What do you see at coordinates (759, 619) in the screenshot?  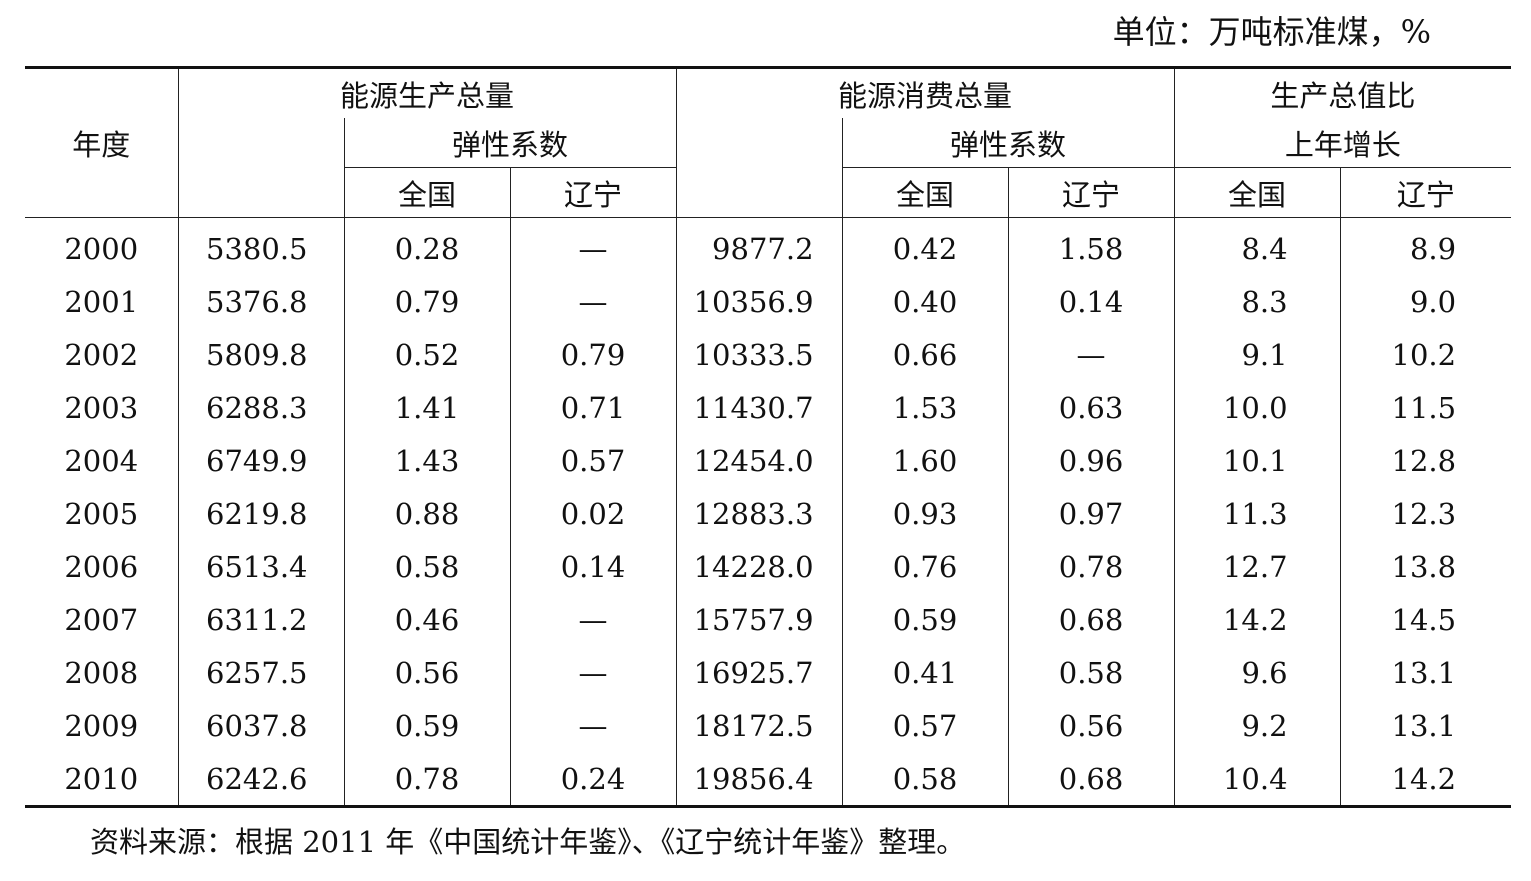 I see `cell-consumption: 15757.9` at bounding box center [759, 619].